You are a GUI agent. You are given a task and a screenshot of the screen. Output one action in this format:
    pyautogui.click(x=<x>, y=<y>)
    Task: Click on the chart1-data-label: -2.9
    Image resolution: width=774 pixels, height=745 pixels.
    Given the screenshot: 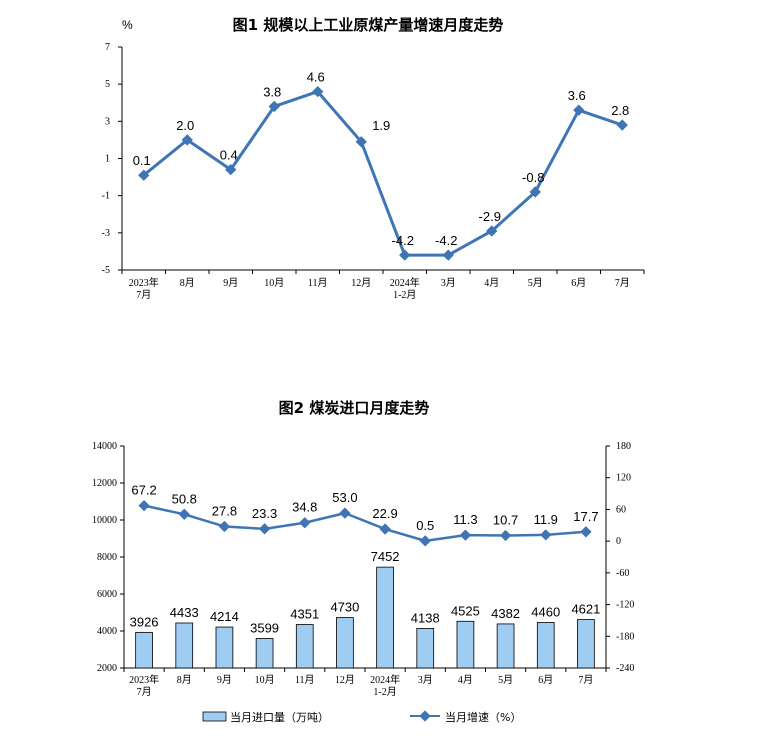 What is the action you would take?
    pyautogui.click(x=490, y=216)
    